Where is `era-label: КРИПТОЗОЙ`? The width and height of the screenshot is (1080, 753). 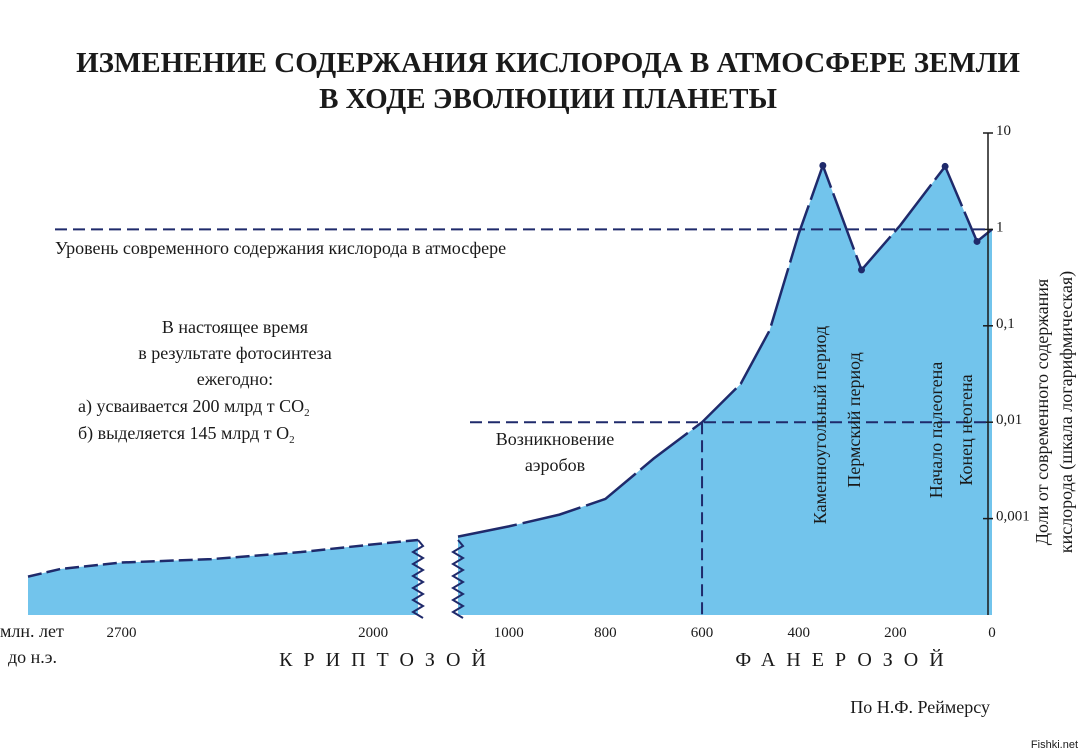
era-label: КРИПТОЗОЙ is located at coordinates (388, 659).